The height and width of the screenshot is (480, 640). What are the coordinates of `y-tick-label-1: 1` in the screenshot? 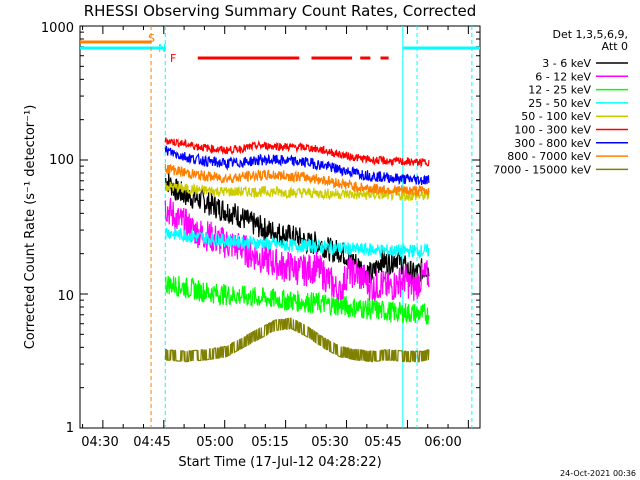 It's located at (70, 428).